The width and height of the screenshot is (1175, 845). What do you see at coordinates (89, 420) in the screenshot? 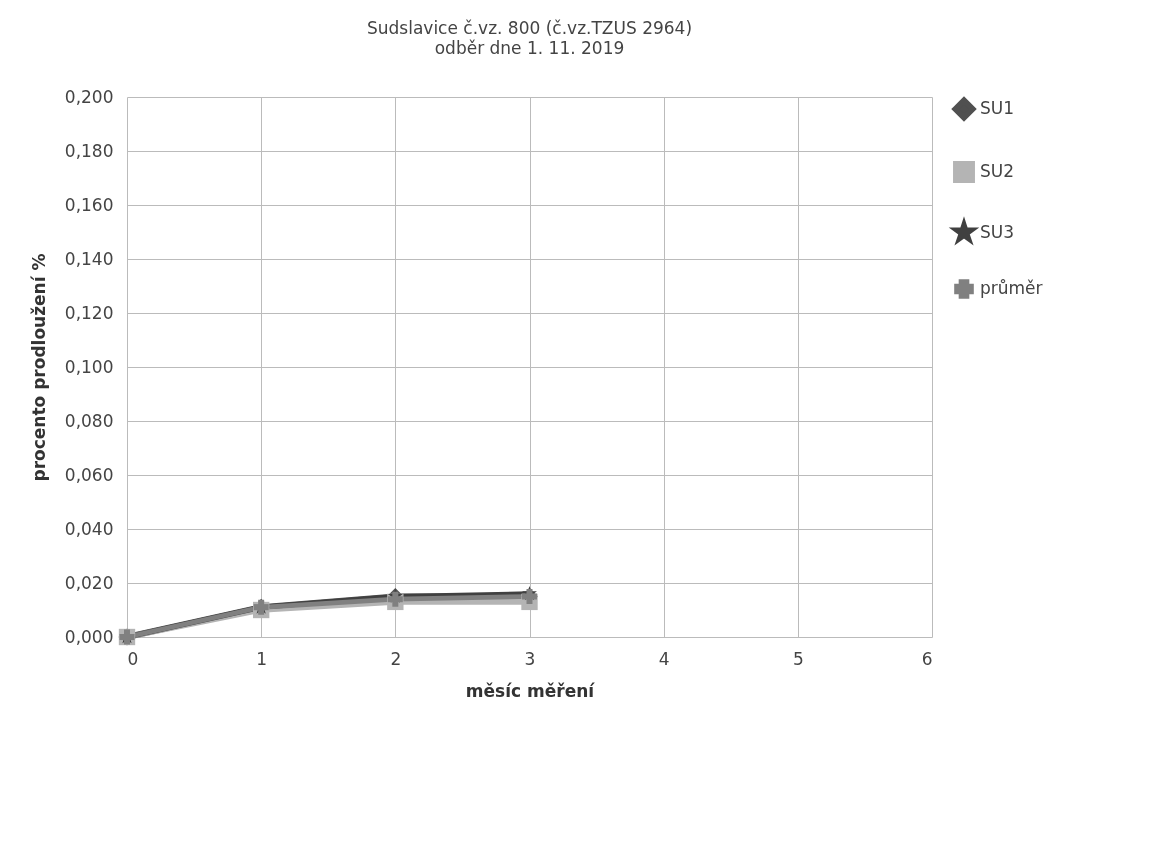
I see `y-tick-label: 0,080` at bounding box center [89, 420].